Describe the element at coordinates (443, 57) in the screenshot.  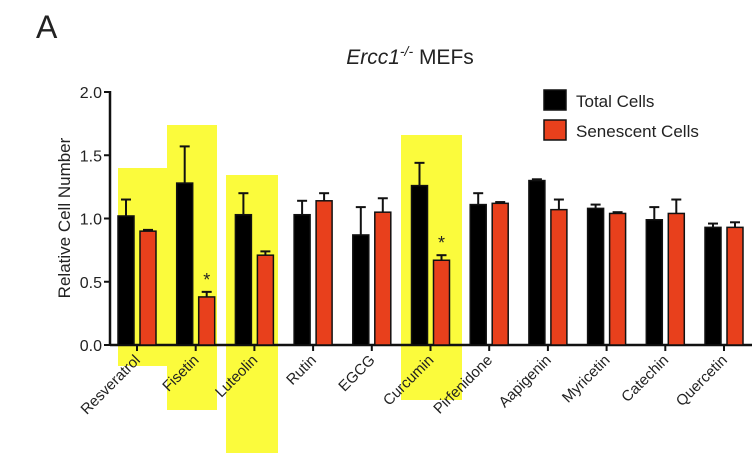
I see `title-rest: MEFs` at that location.